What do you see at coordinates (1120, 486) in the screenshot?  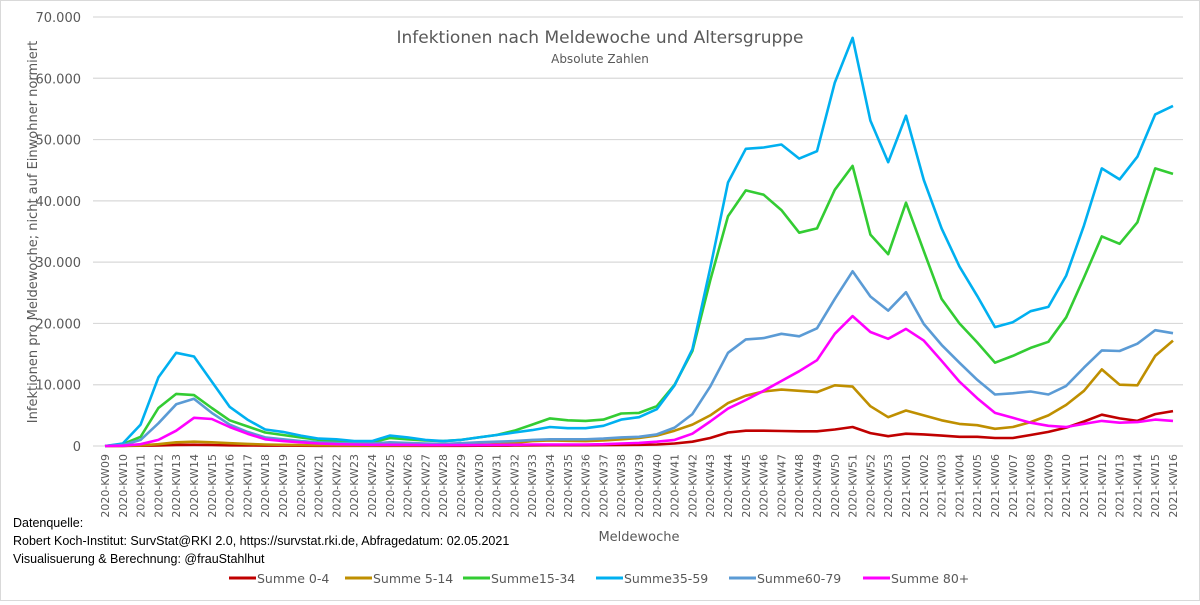 I see `x-tick-label: 2021-KW13` at bounding box center [1120, 486].